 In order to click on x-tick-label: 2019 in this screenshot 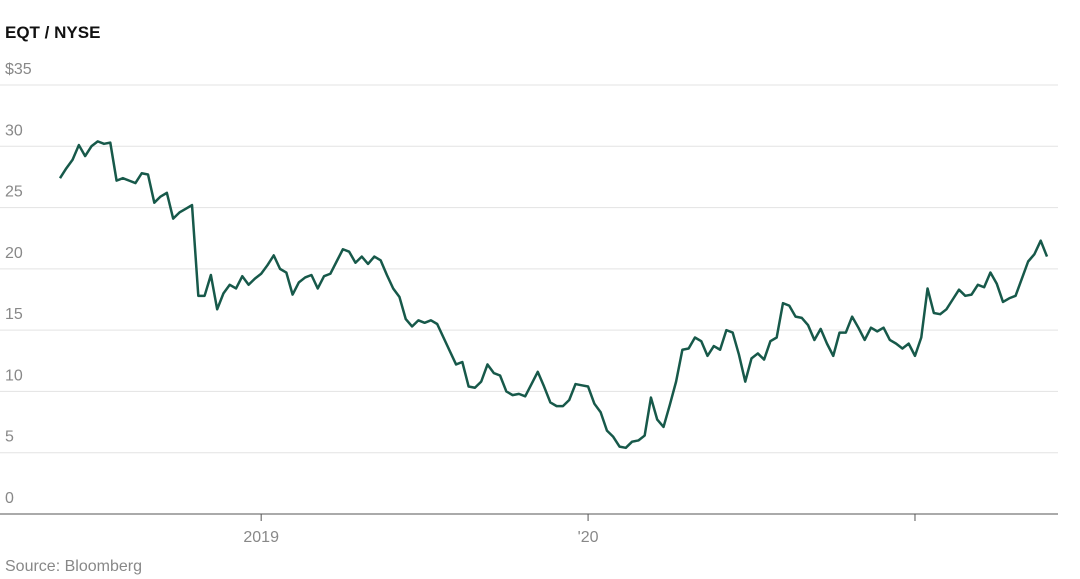, I will do `click(261, 537)`.